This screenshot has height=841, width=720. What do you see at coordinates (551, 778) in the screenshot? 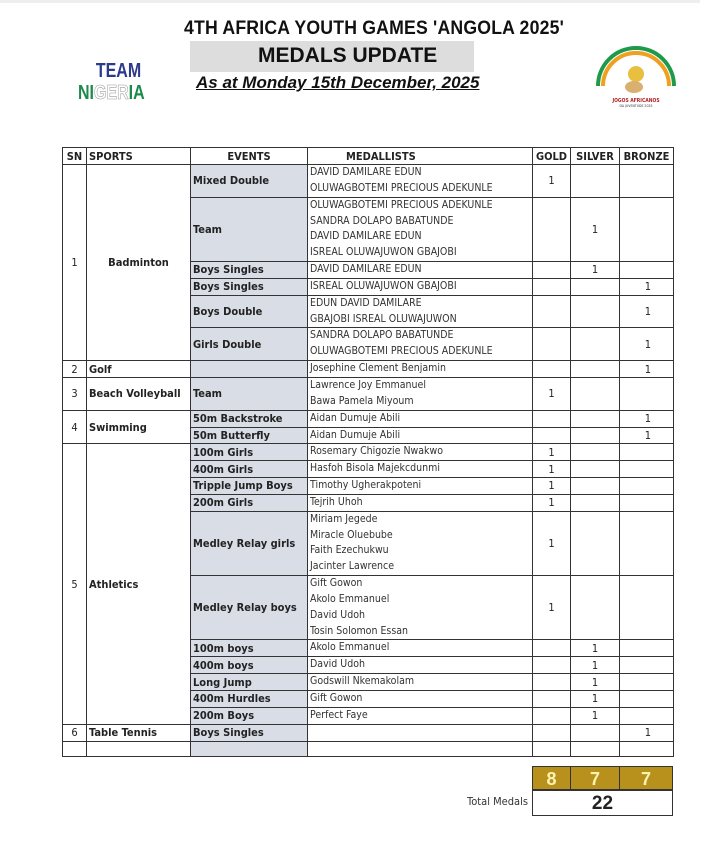
I see `total-gold: 8` at bounding box center [551, 778].